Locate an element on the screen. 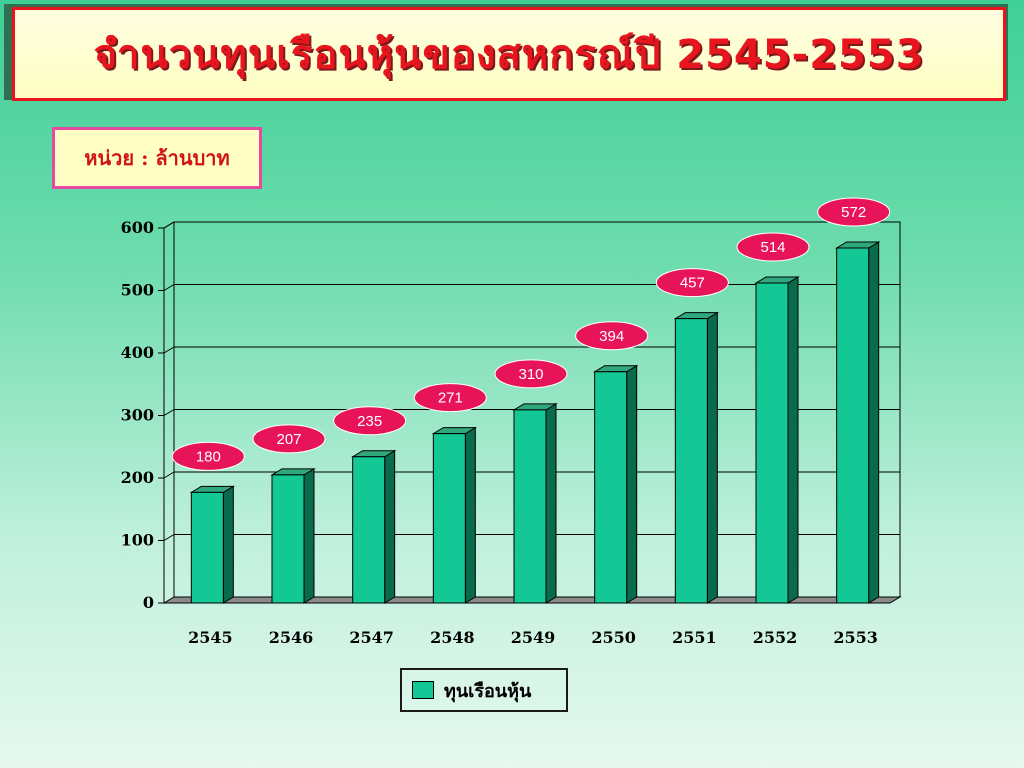 This screenshot has height=768, width=1024. data-label: 180 is located at coordinates (208, 456).